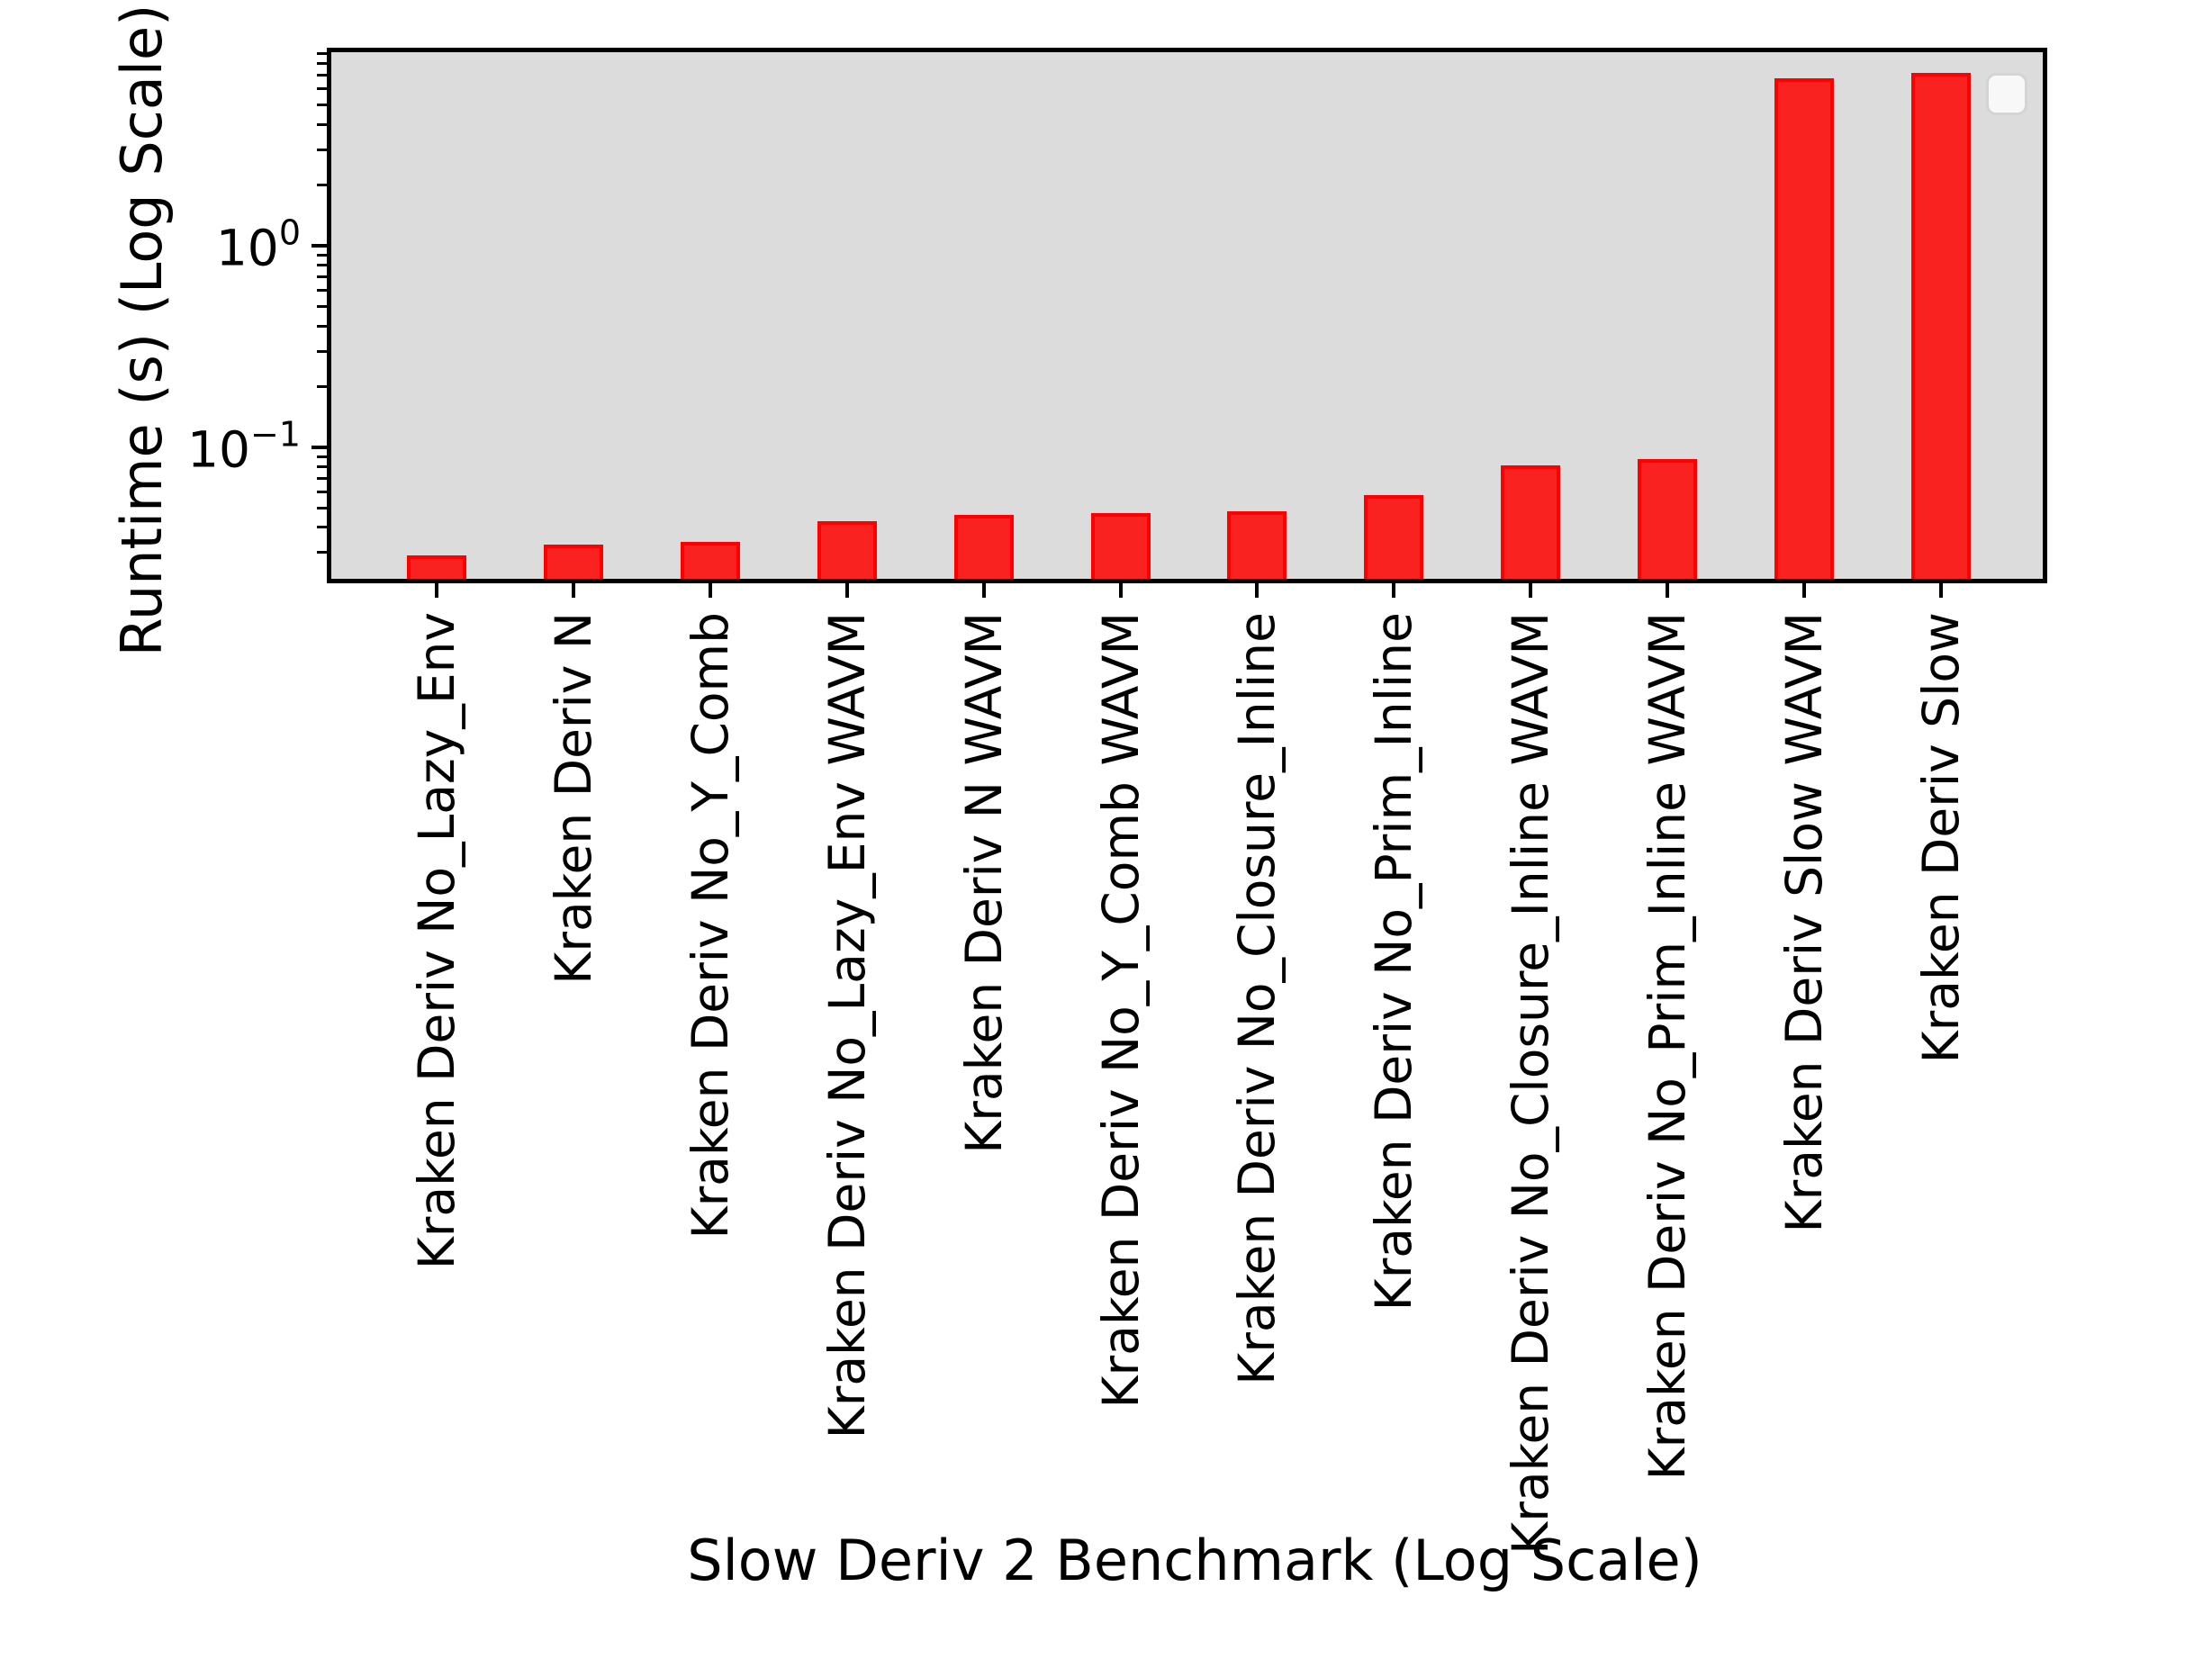 The width and height of the screenshot is (2212, 1659). Describe the element at coordinates (710, 926) in the screenshot. I see `x-tick-label-kraken-deriv-no-y-comb: Kraken Deriv No_Y_Comb` at that location.